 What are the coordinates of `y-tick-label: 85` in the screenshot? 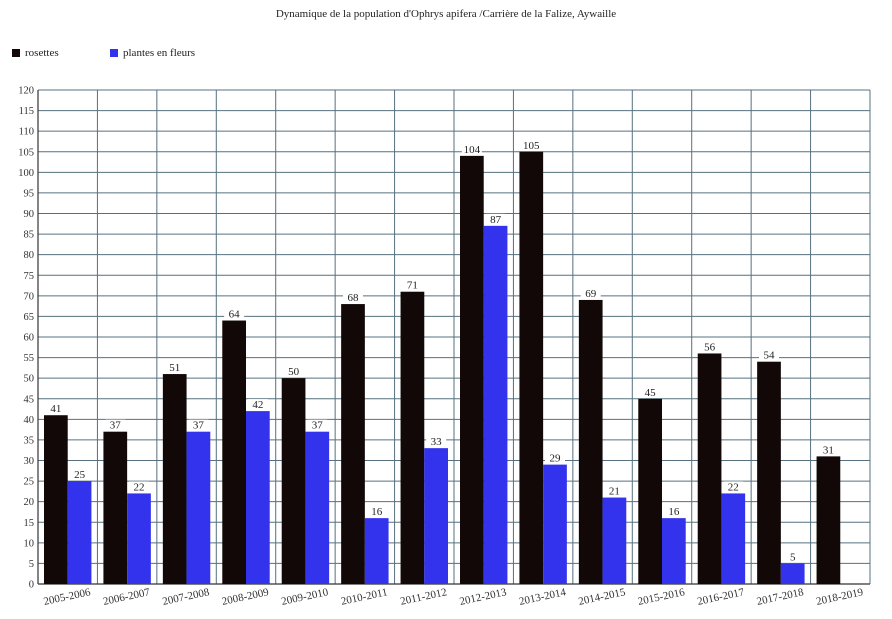 It's located at (29, 235).